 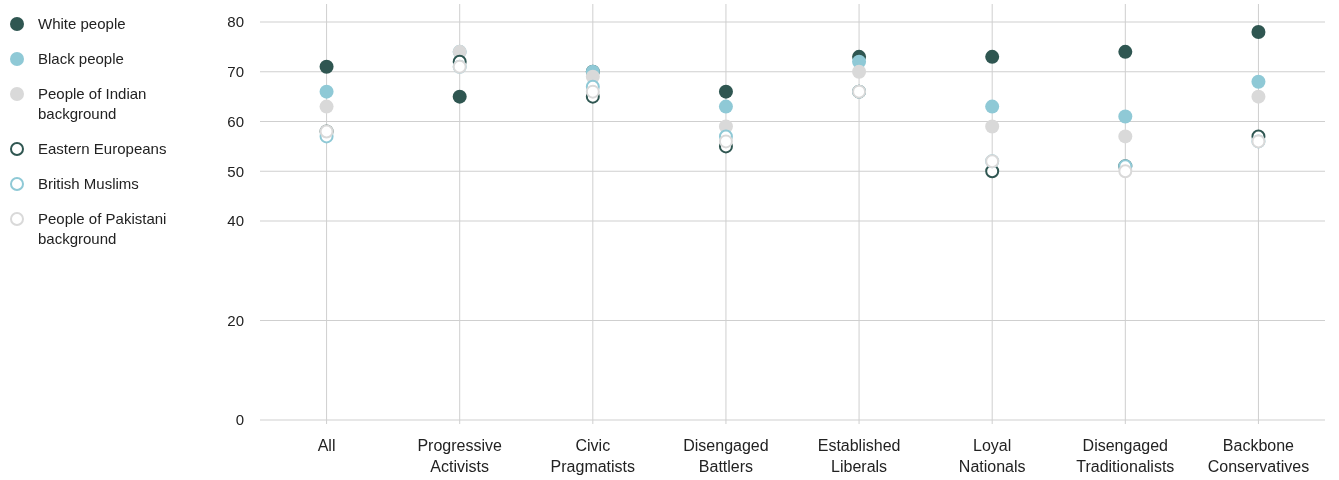 What do you see at coordinates (593, 456) in the screenshot?
I see `x-tick-label: Civic Pragmatists` at bounding box center [593, 456].